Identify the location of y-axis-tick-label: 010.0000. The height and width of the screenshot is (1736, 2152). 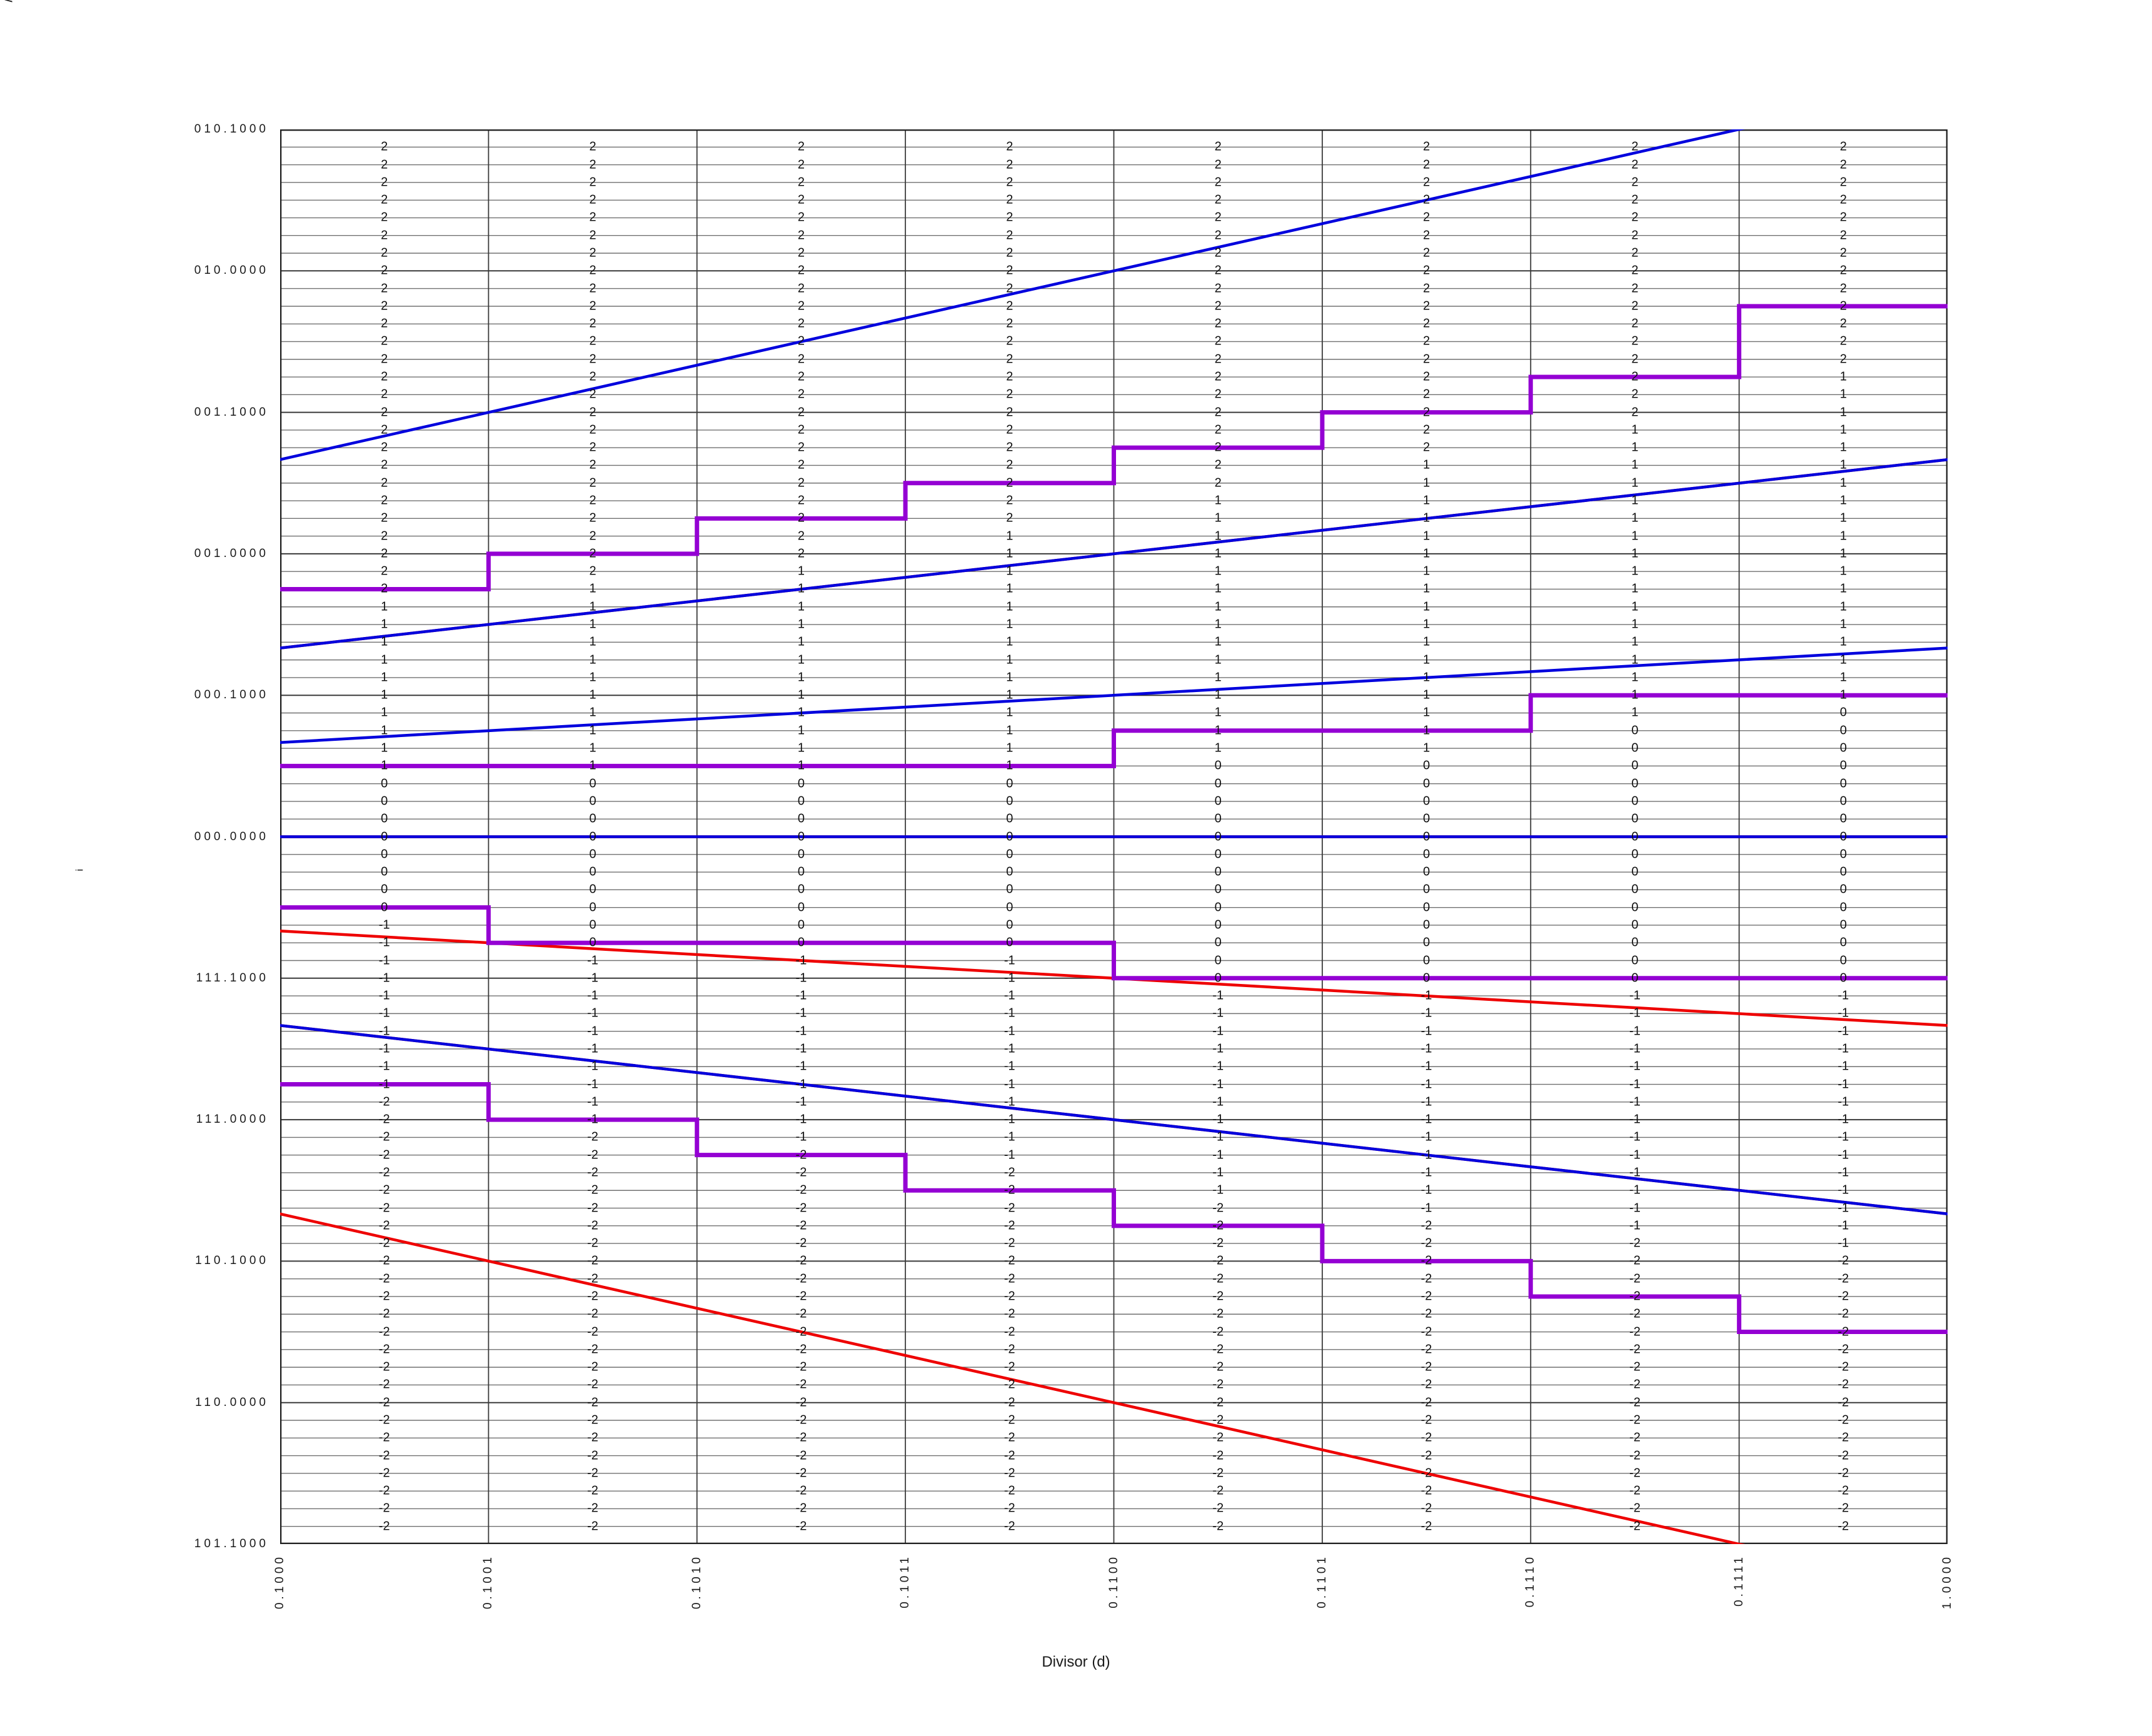
(232, 271).